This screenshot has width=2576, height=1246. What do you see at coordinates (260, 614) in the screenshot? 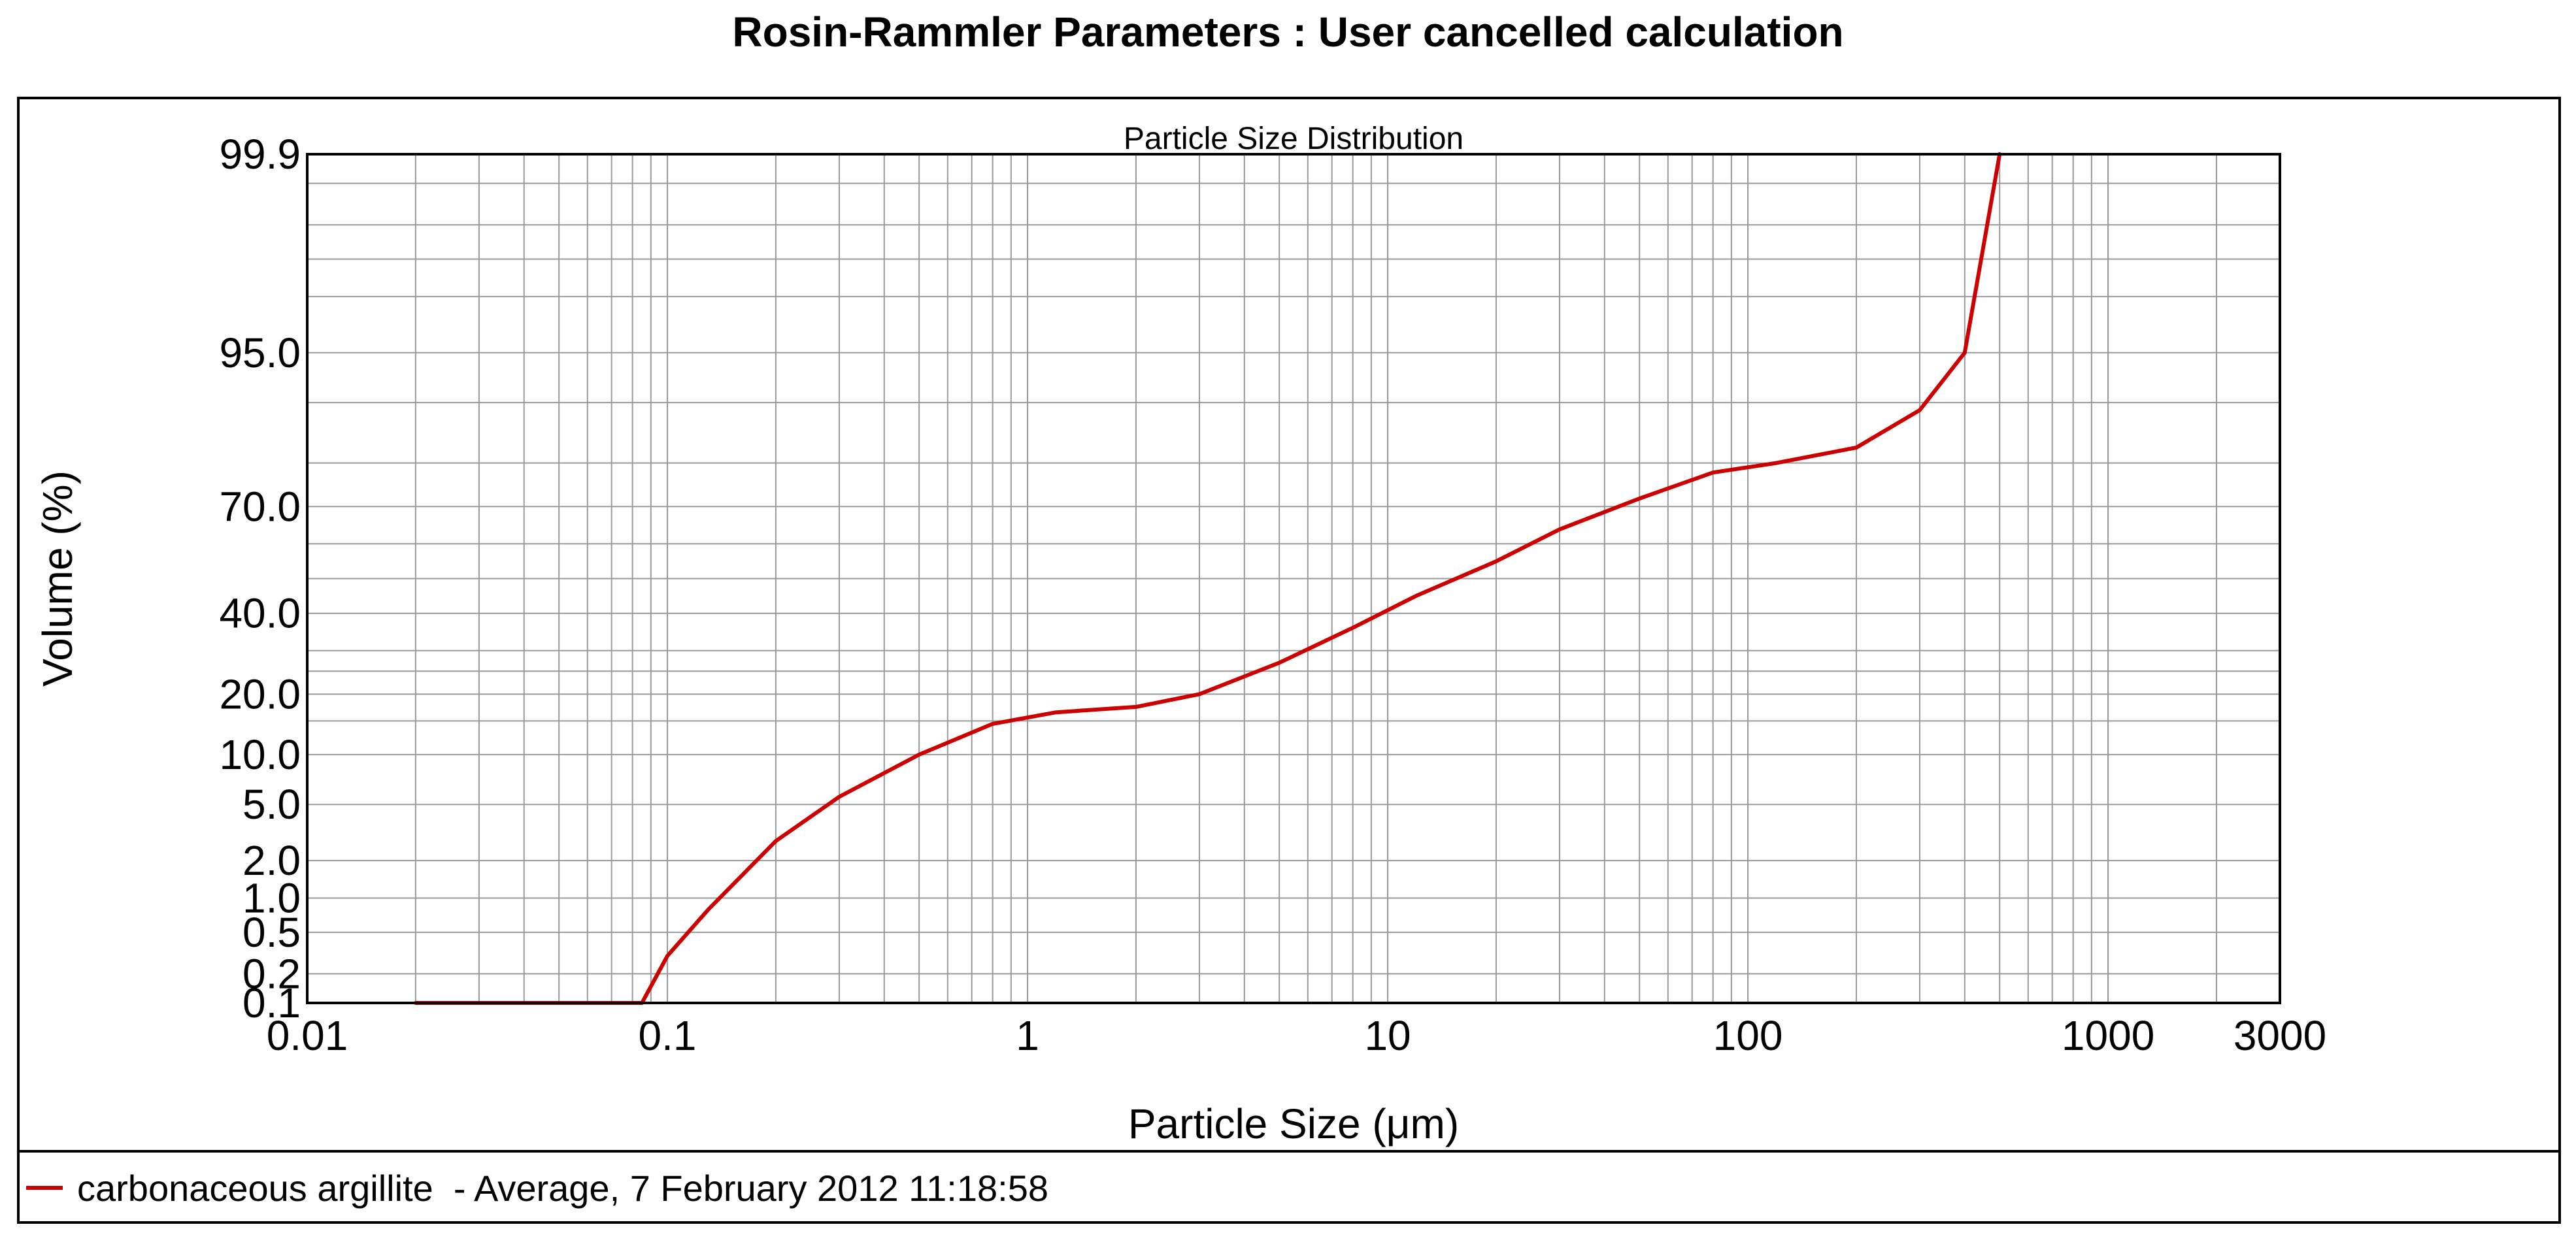
I see `y-tick-label: 40.0` at bounding box center [260, 614].